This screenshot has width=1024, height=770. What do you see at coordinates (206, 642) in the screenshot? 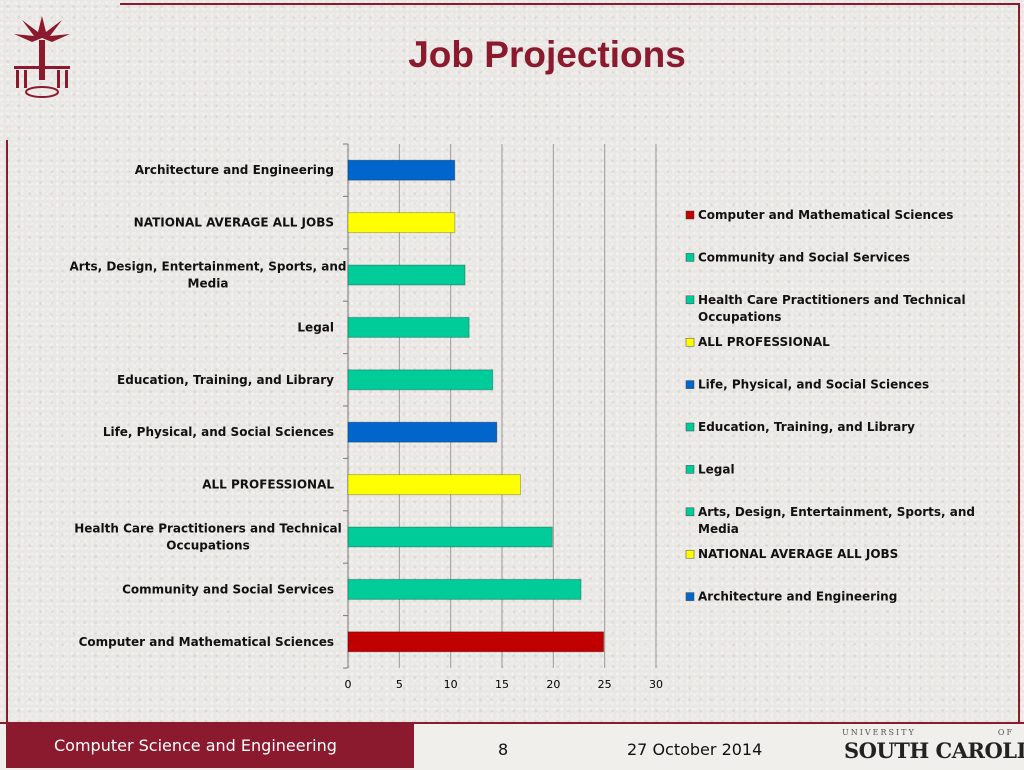
I see `category-label: Computer and Mathematical Sciences` at bounding box center [206, 642].